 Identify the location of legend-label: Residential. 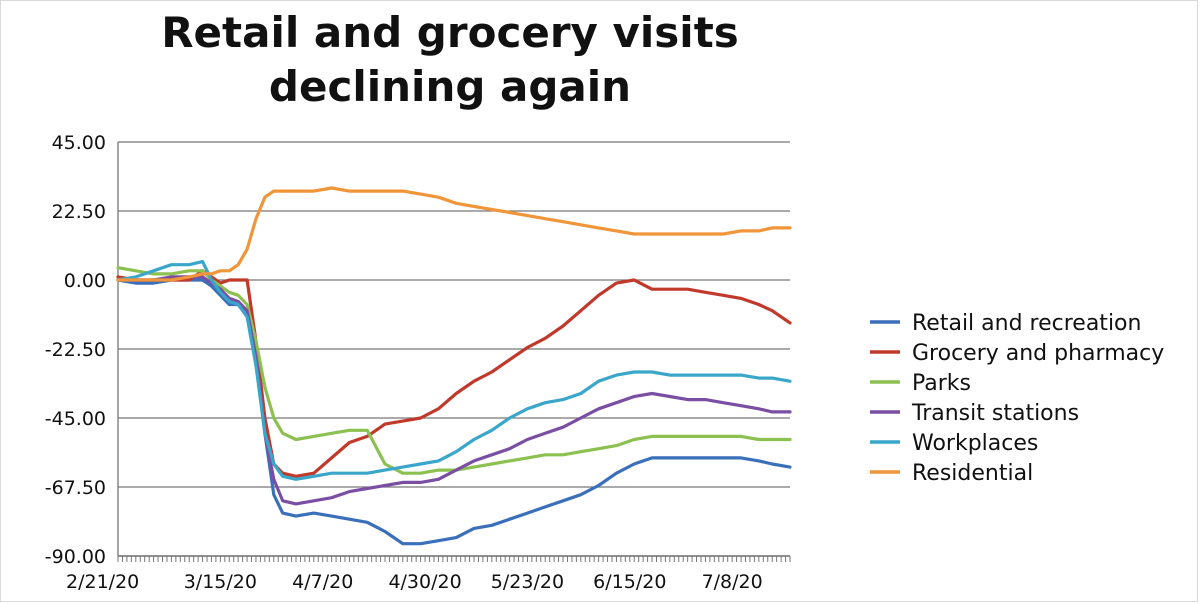
(972, 473).